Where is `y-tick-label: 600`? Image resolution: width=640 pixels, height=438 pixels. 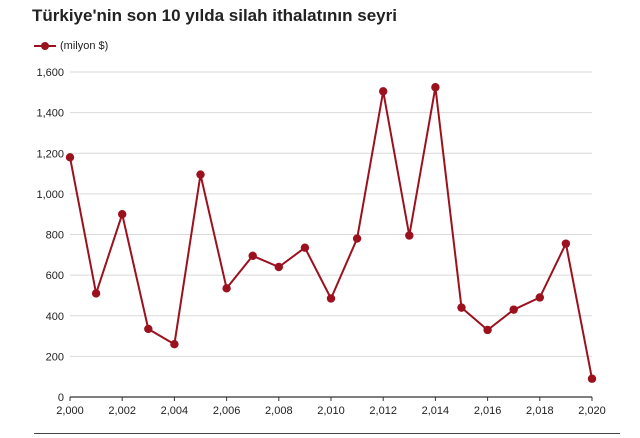 y-tick-label: 600 is located at coordinates (55, 276).